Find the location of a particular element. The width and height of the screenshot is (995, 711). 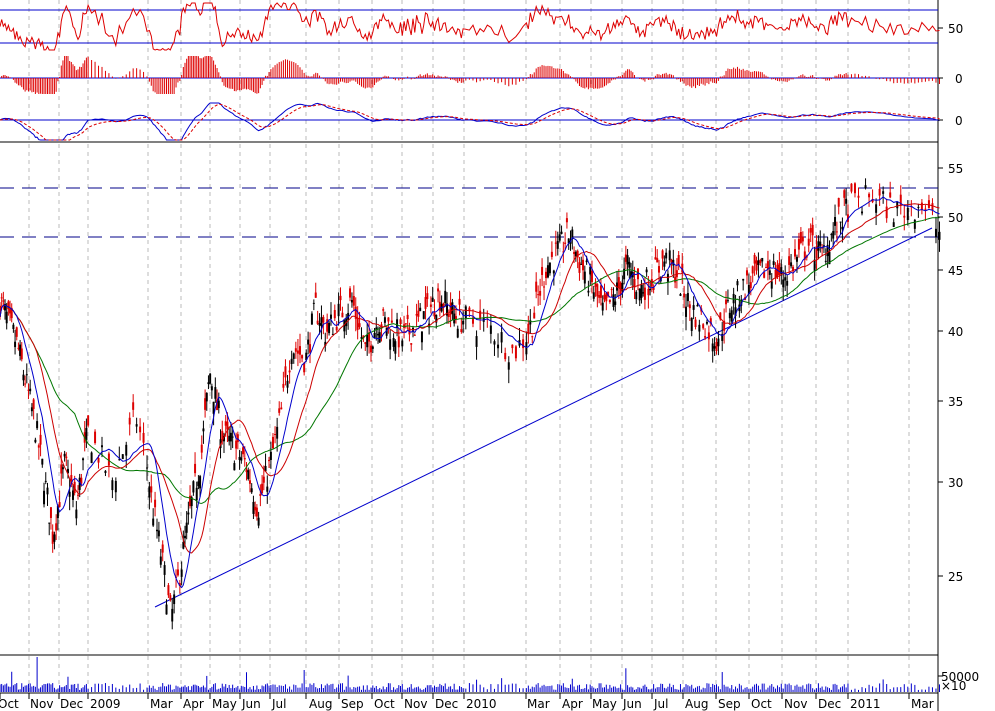

rsi-panel: 50 is located at coordinates (481, 26).